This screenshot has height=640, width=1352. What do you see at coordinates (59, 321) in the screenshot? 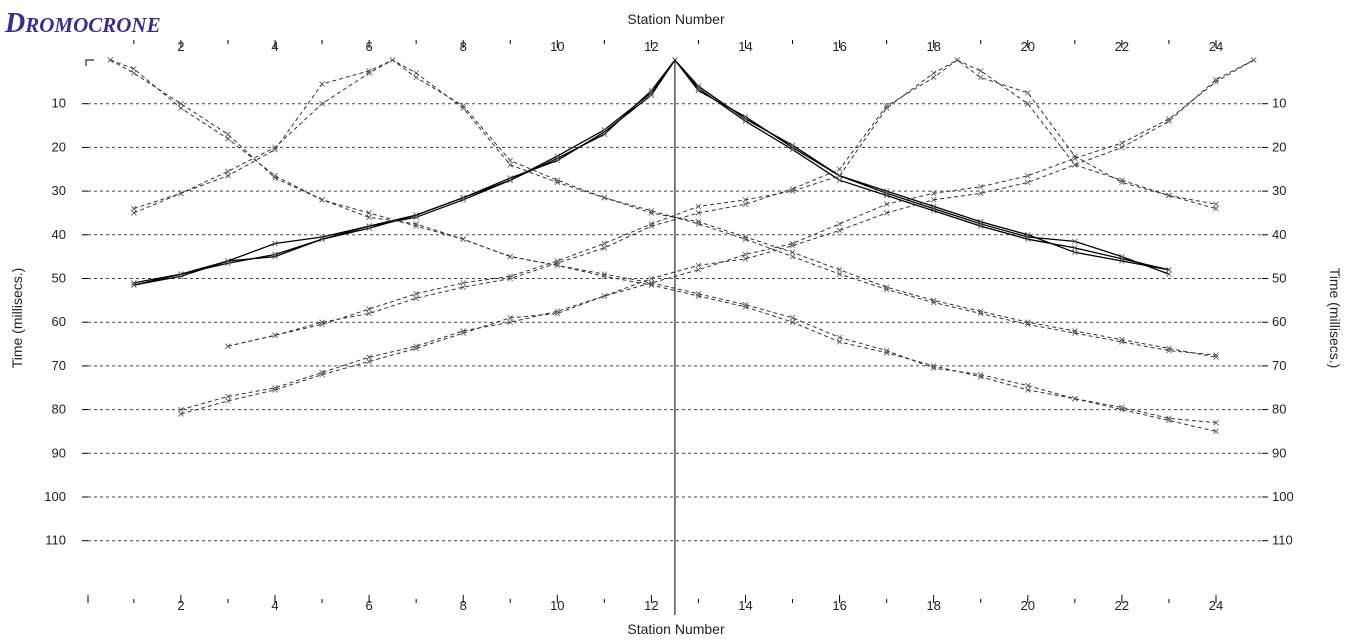
I see `y-tick-label-left-60: 60` at bounding box center [59, 321].